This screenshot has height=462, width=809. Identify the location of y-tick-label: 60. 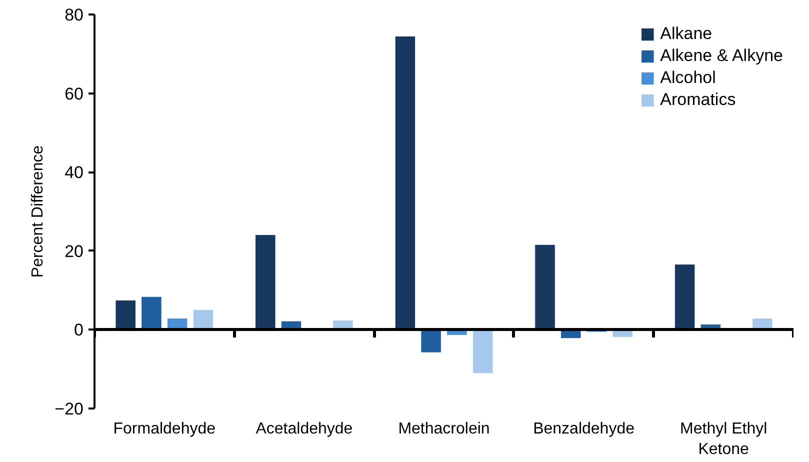
(74, 94).